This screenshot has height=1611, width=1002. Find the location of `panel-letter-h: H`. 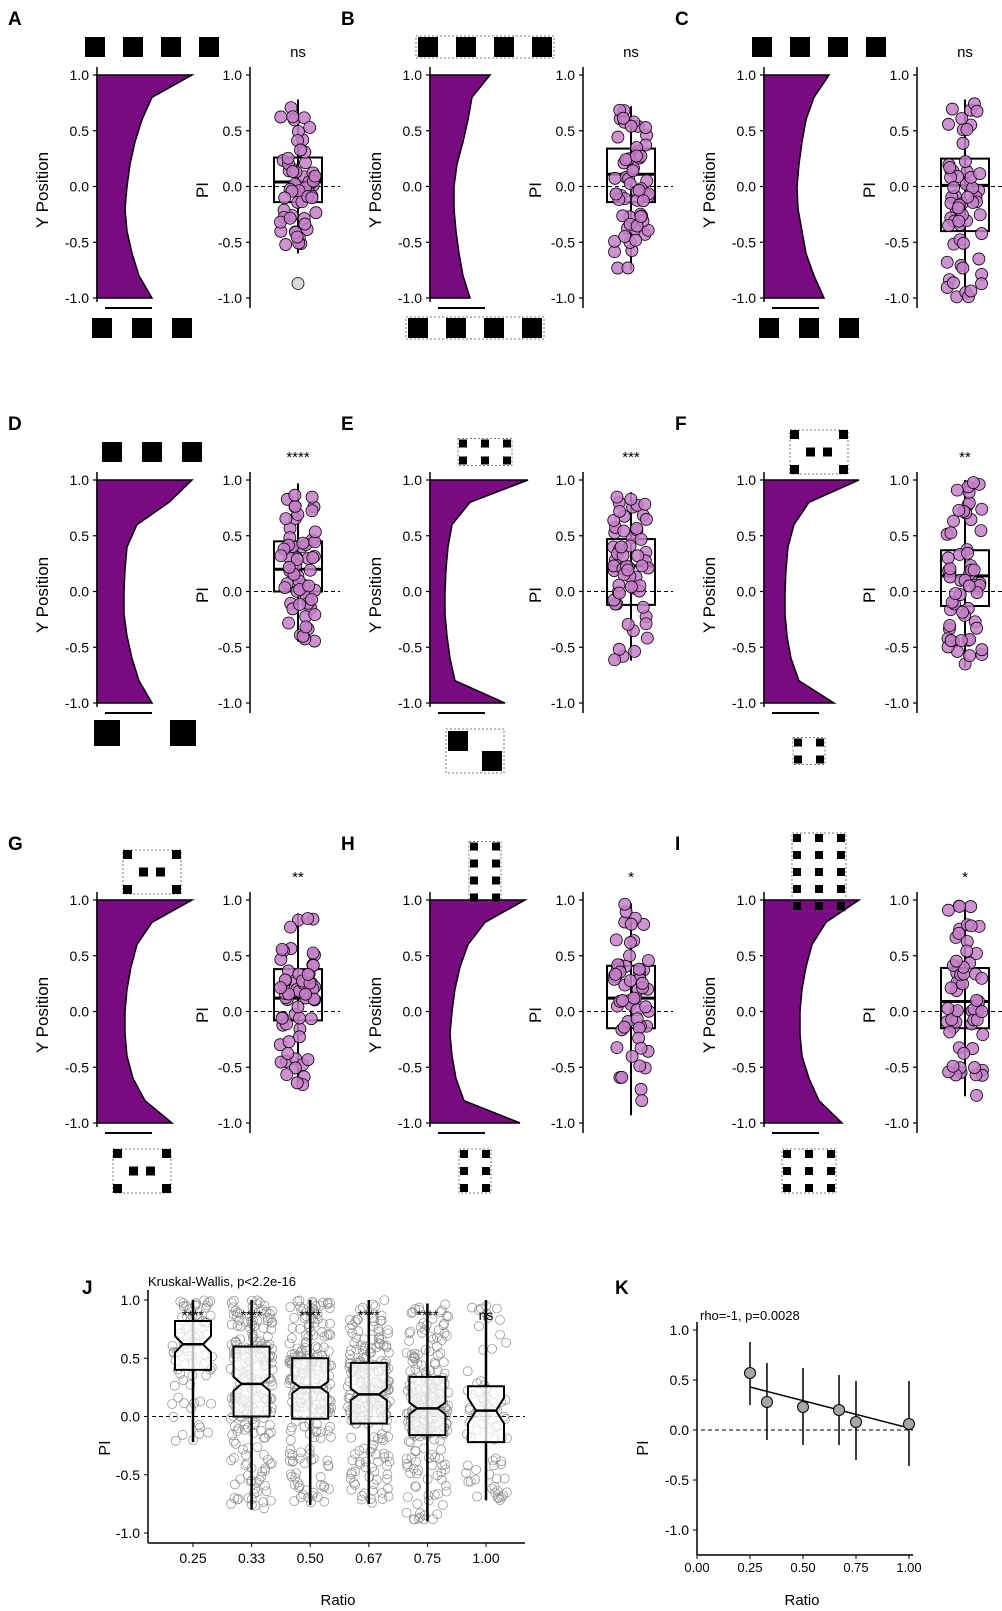

panel-letter-h: H is located at coordinates (348, 844).